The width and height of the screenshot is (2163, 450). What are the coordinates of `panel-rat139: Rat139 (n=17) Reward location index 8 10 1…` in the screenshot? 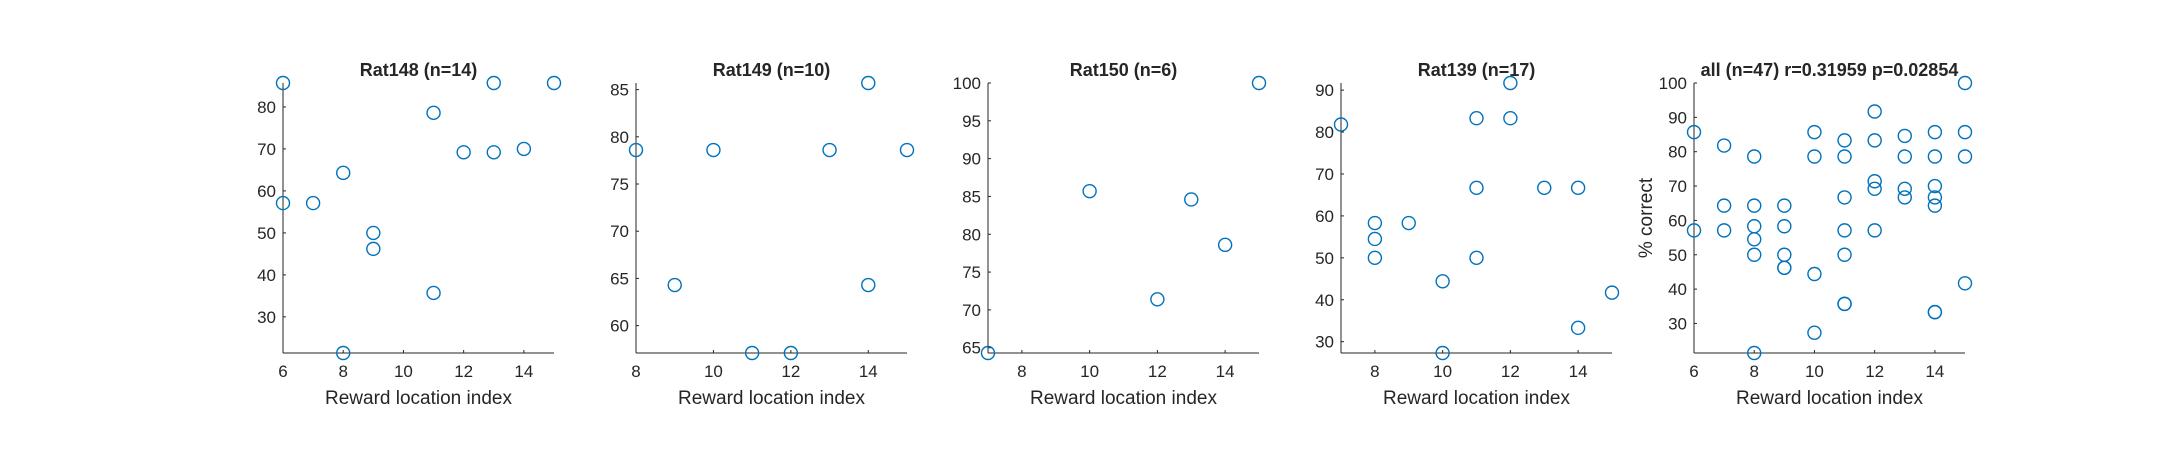 It's located at (1467, 234).